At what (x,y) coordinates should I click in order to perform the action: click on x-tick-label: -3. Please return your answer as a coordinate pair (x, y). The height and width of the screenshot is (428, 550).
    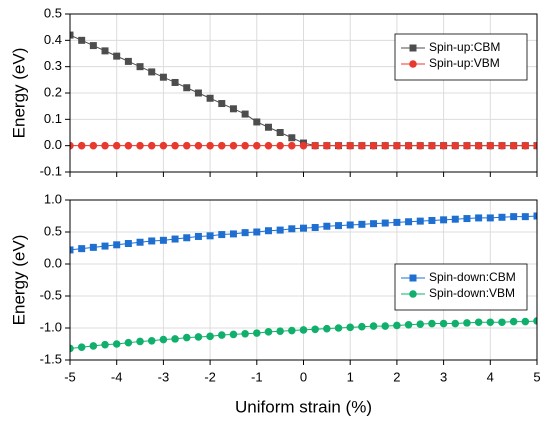
    Looking at the image, I should click on (164, 376).